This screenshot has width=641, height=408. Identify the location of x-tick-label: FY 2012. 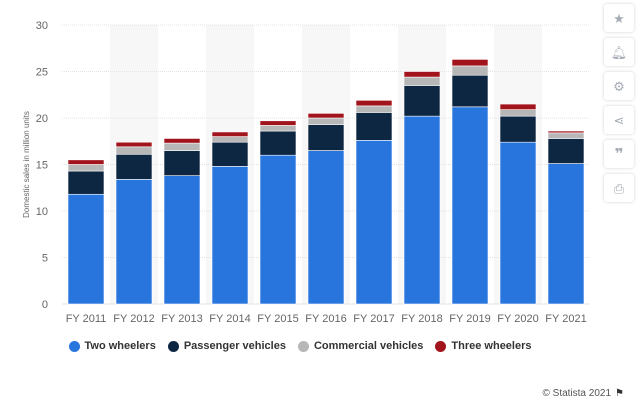
(133, 319).